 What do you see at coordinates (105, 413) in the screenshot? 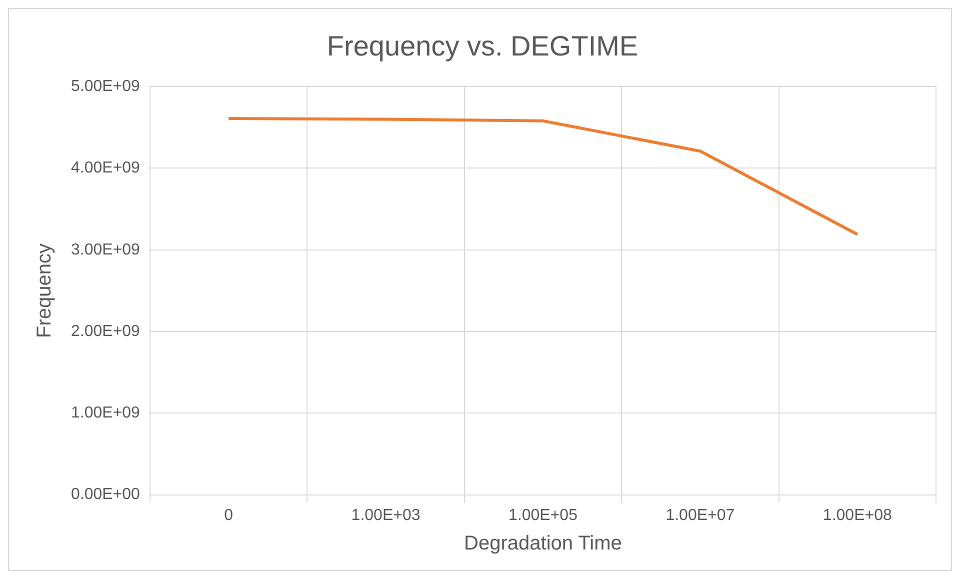
I see `y-tick-label: 1.00E+09` at bounding box center [105, 413].